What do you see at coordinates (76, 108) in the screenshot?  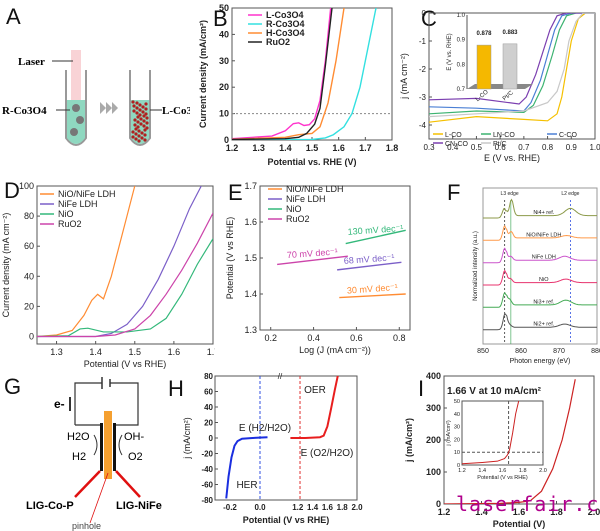 I see `tube-left` at bounding box center [76, 108].